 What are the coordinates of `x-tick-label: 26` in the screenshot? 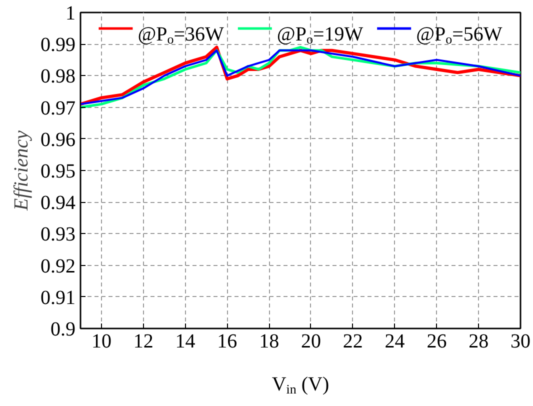 It's located at (436, 341).